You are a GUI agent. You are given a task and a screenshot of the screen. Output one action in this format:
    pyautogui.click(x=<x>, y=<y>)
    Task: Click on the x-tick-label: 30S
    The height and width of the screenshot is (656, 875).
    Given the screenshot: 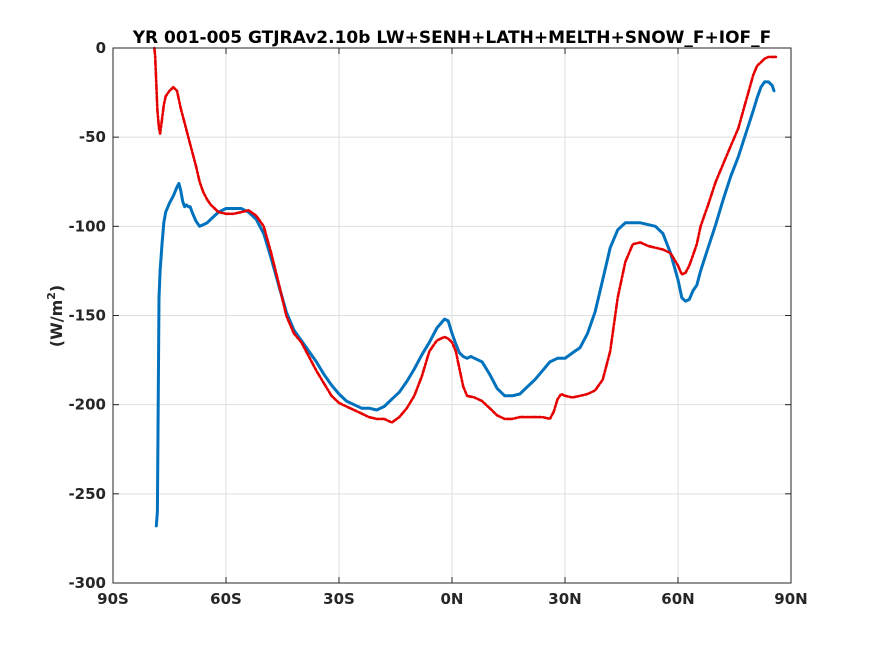 What is the action you would take?
    pyautogui.click(x=339, y=599)
    